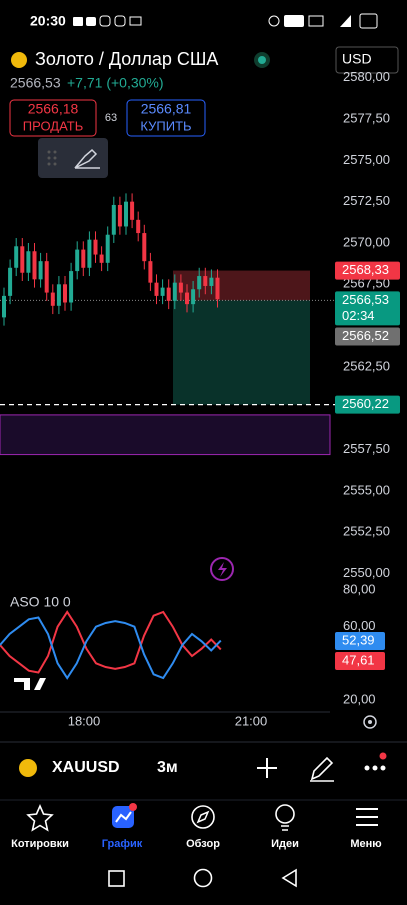  Describe the element at coordinates (225, 21) in the screenshot. I see `status-icons` at that location.